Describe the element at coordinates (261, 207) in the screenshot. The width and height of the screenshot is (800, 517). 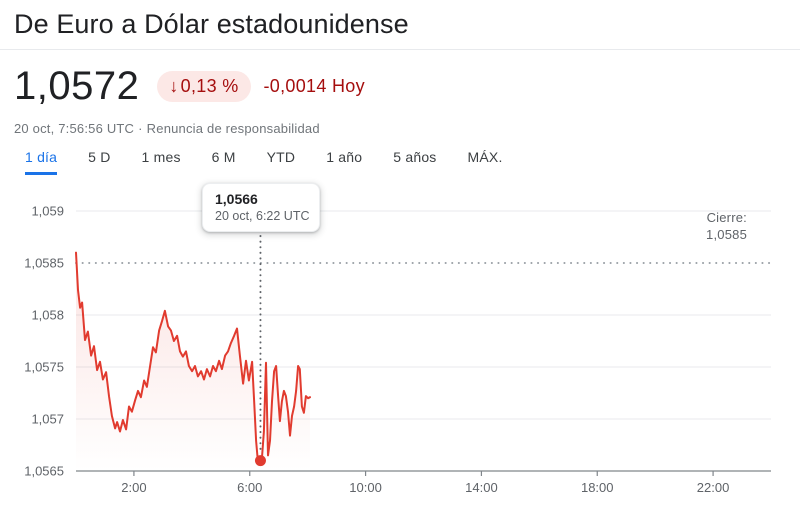
I see `chart-tooltip: 1,0566 20 oct, 6:22 UTC` at that location.